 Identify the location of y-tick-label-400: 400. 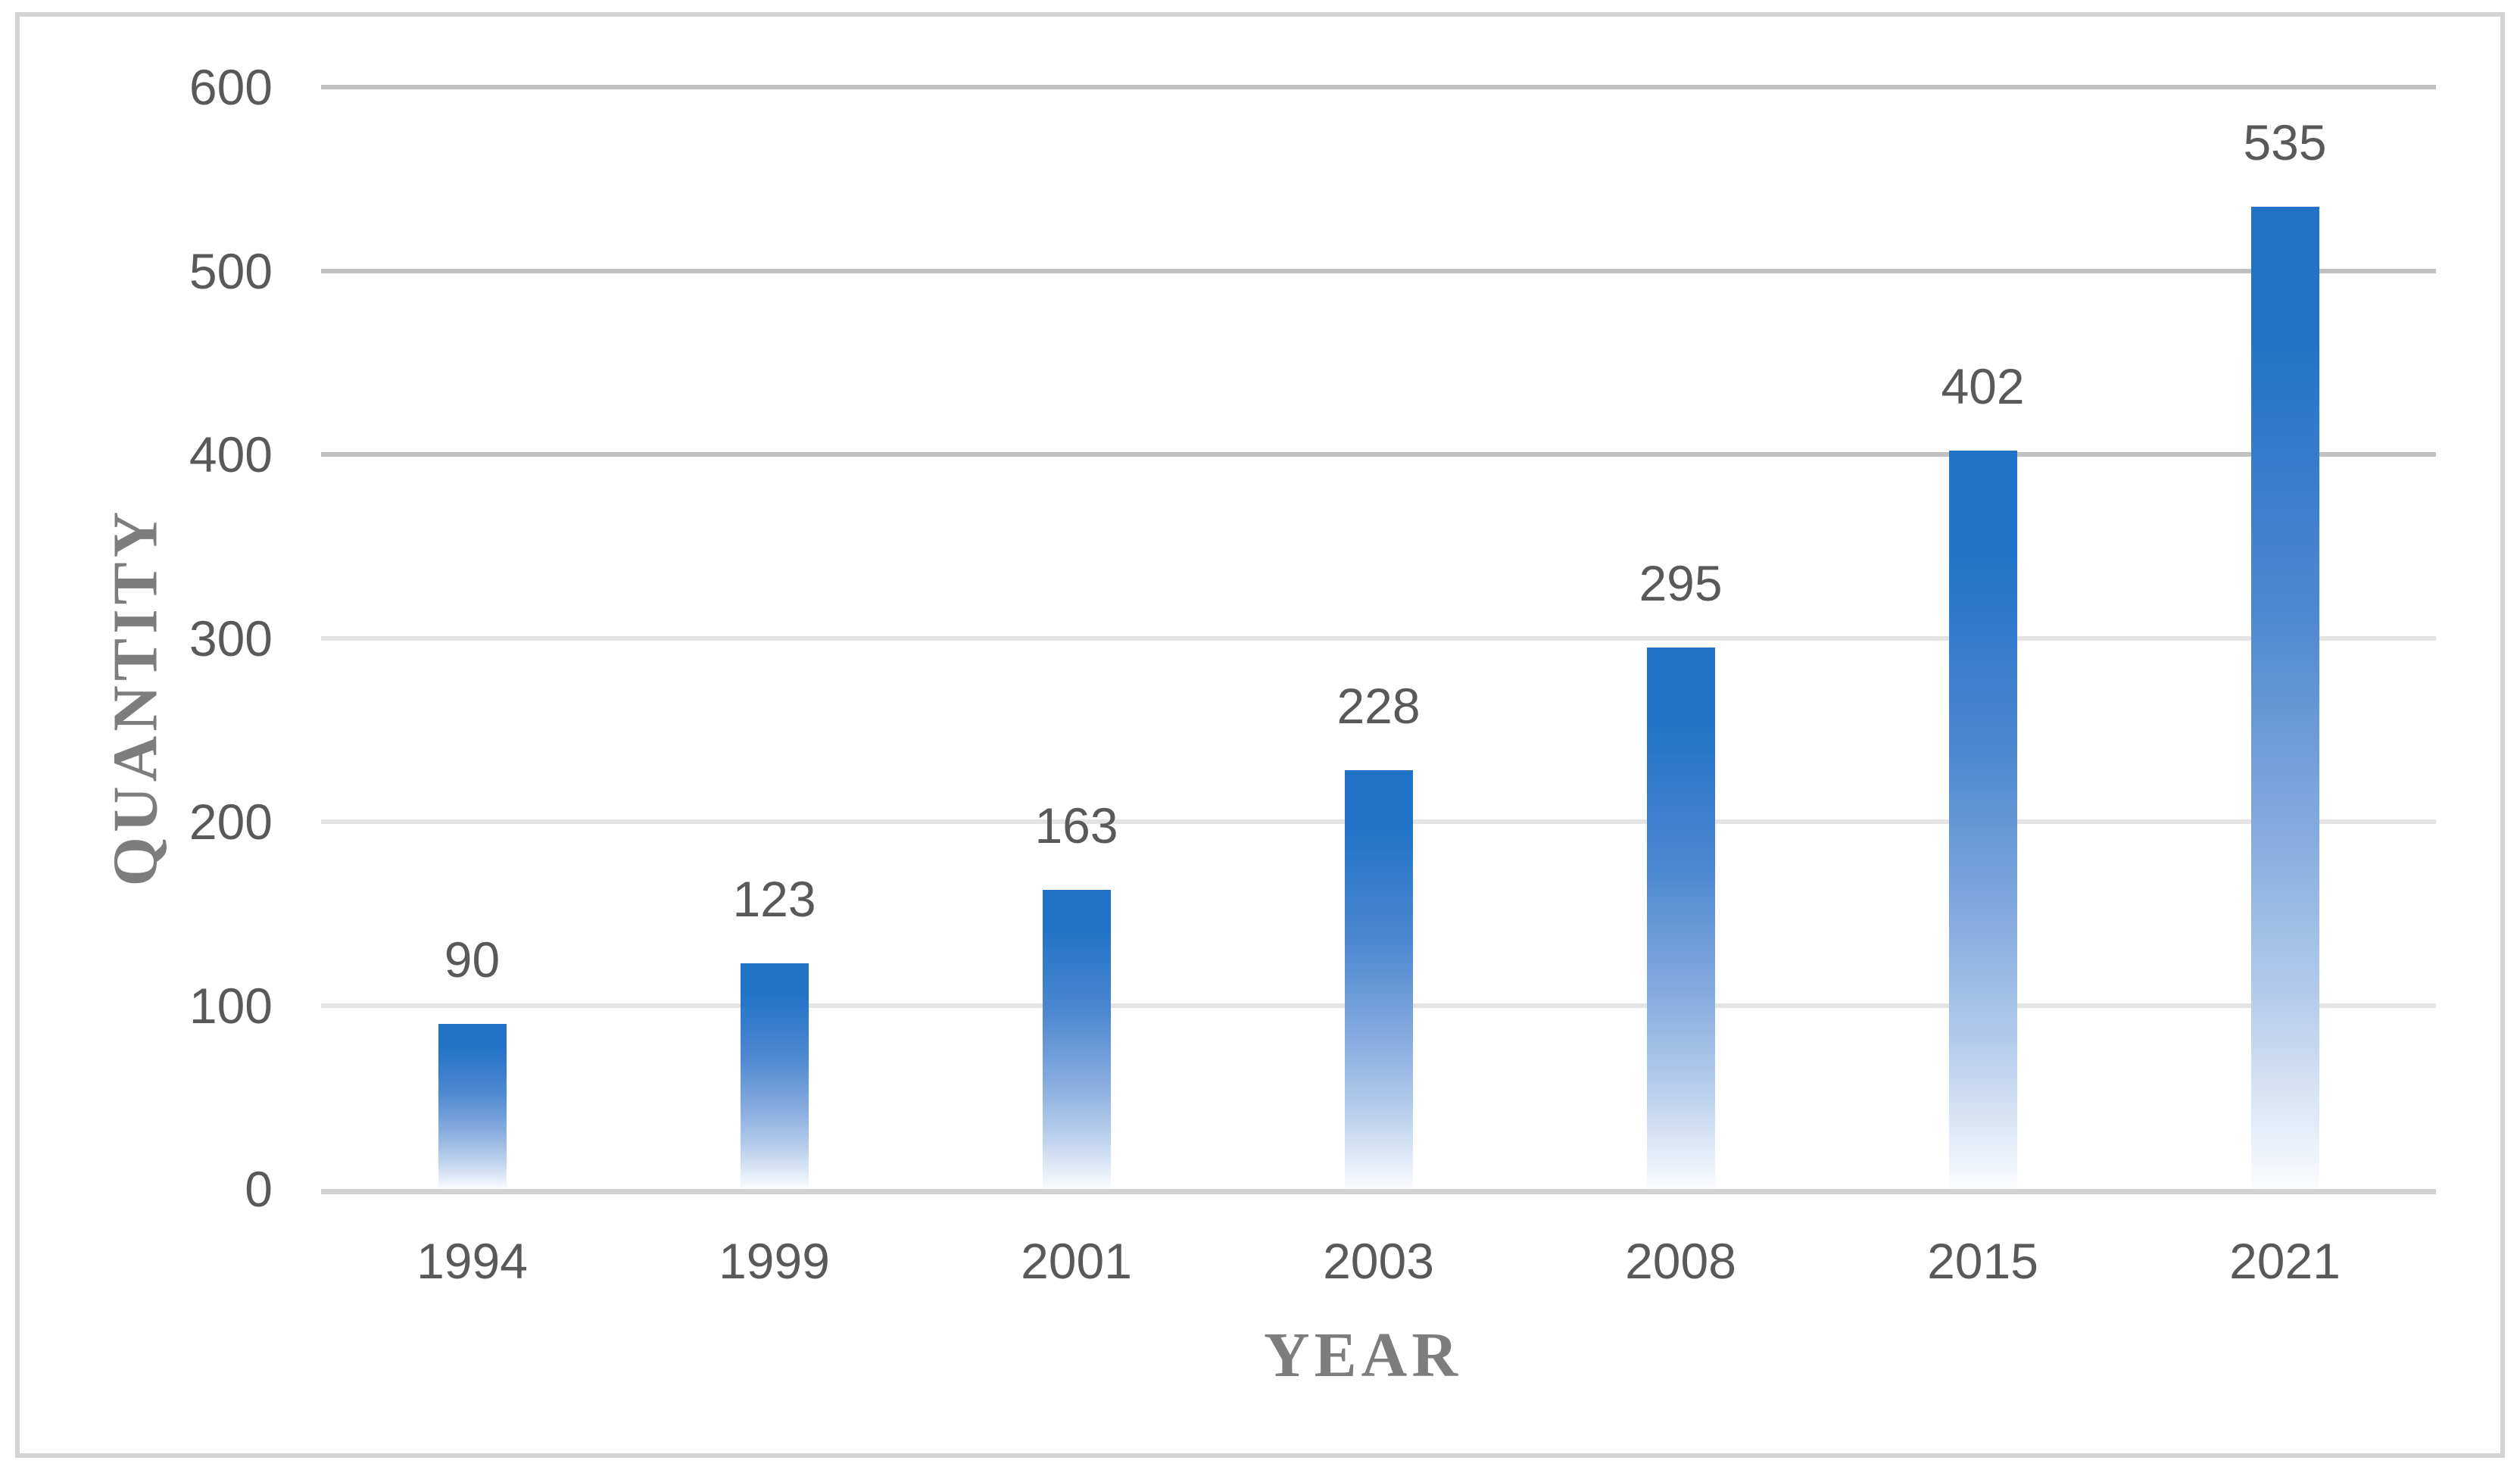
(231, 454).